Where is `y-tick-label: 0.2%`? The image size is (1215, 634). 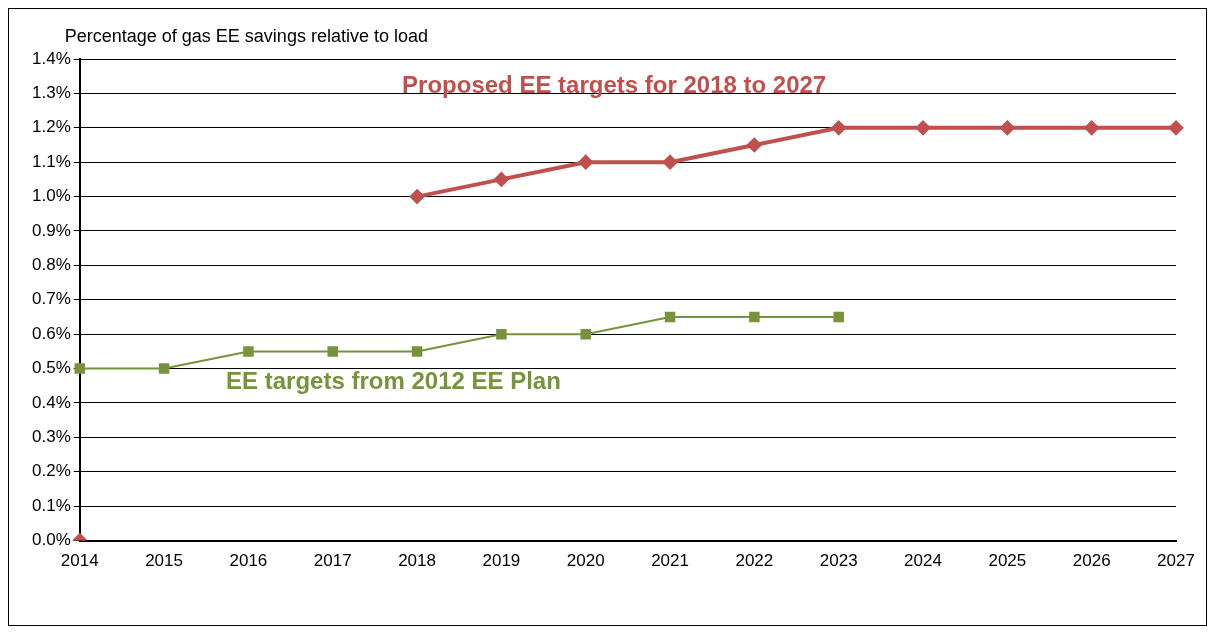
y-tick-label: 0.2% is located at coordinates (51, 471).